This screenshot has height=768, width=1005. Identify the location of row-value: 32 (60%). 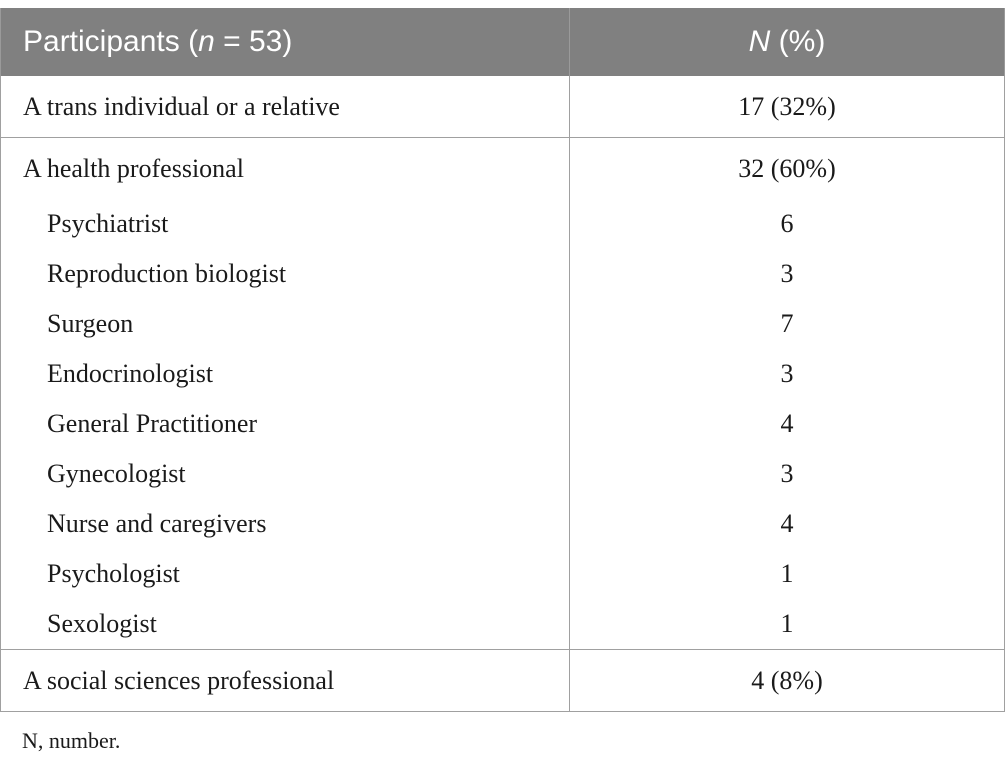
(787, 168).